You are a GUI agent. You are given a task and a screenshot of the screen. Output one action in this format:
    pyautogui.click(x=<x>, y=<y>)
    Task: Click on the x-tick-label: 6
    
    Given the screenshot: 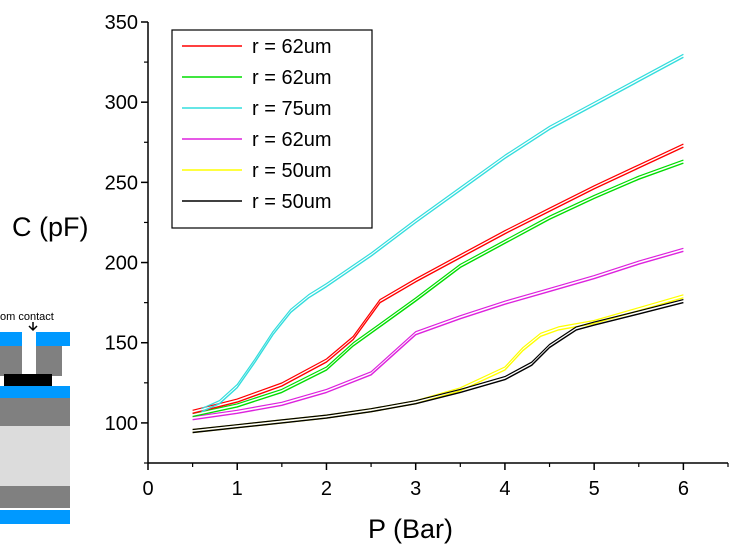 What is the action you would take?
    pyautogui.click(x=683, y=489)
    